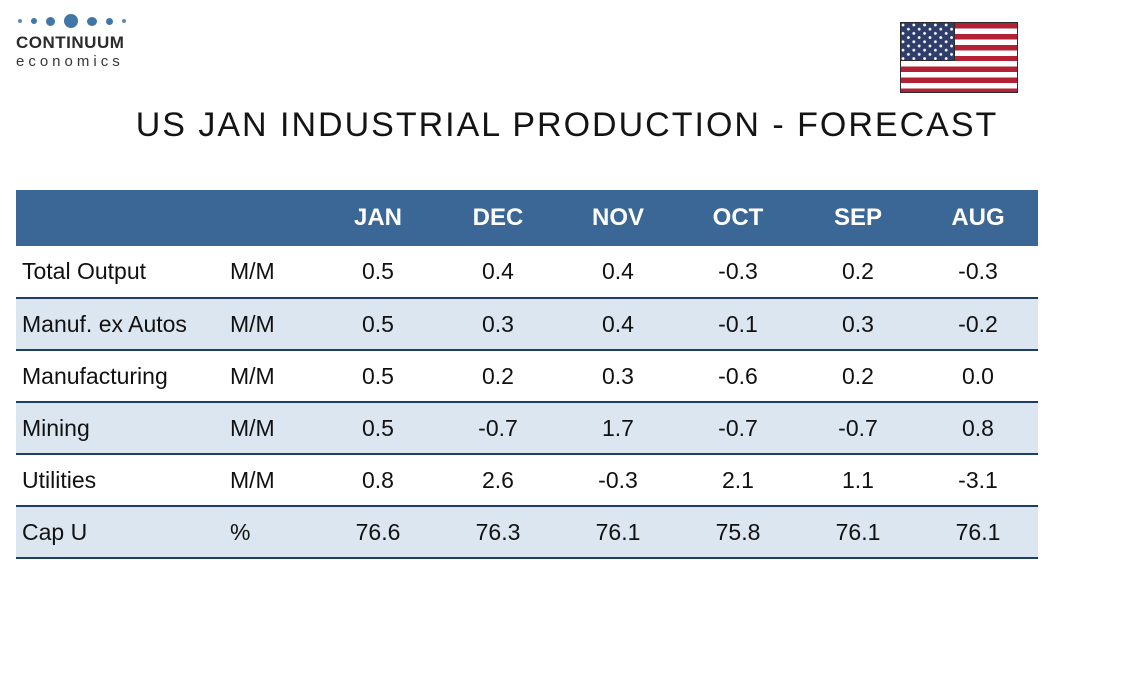 The image size is (1134, 680). What do you see at coordinates (95, 375) in the screenshot?
I see `row-label: Manufacturing` at bounding box center [95, 375].